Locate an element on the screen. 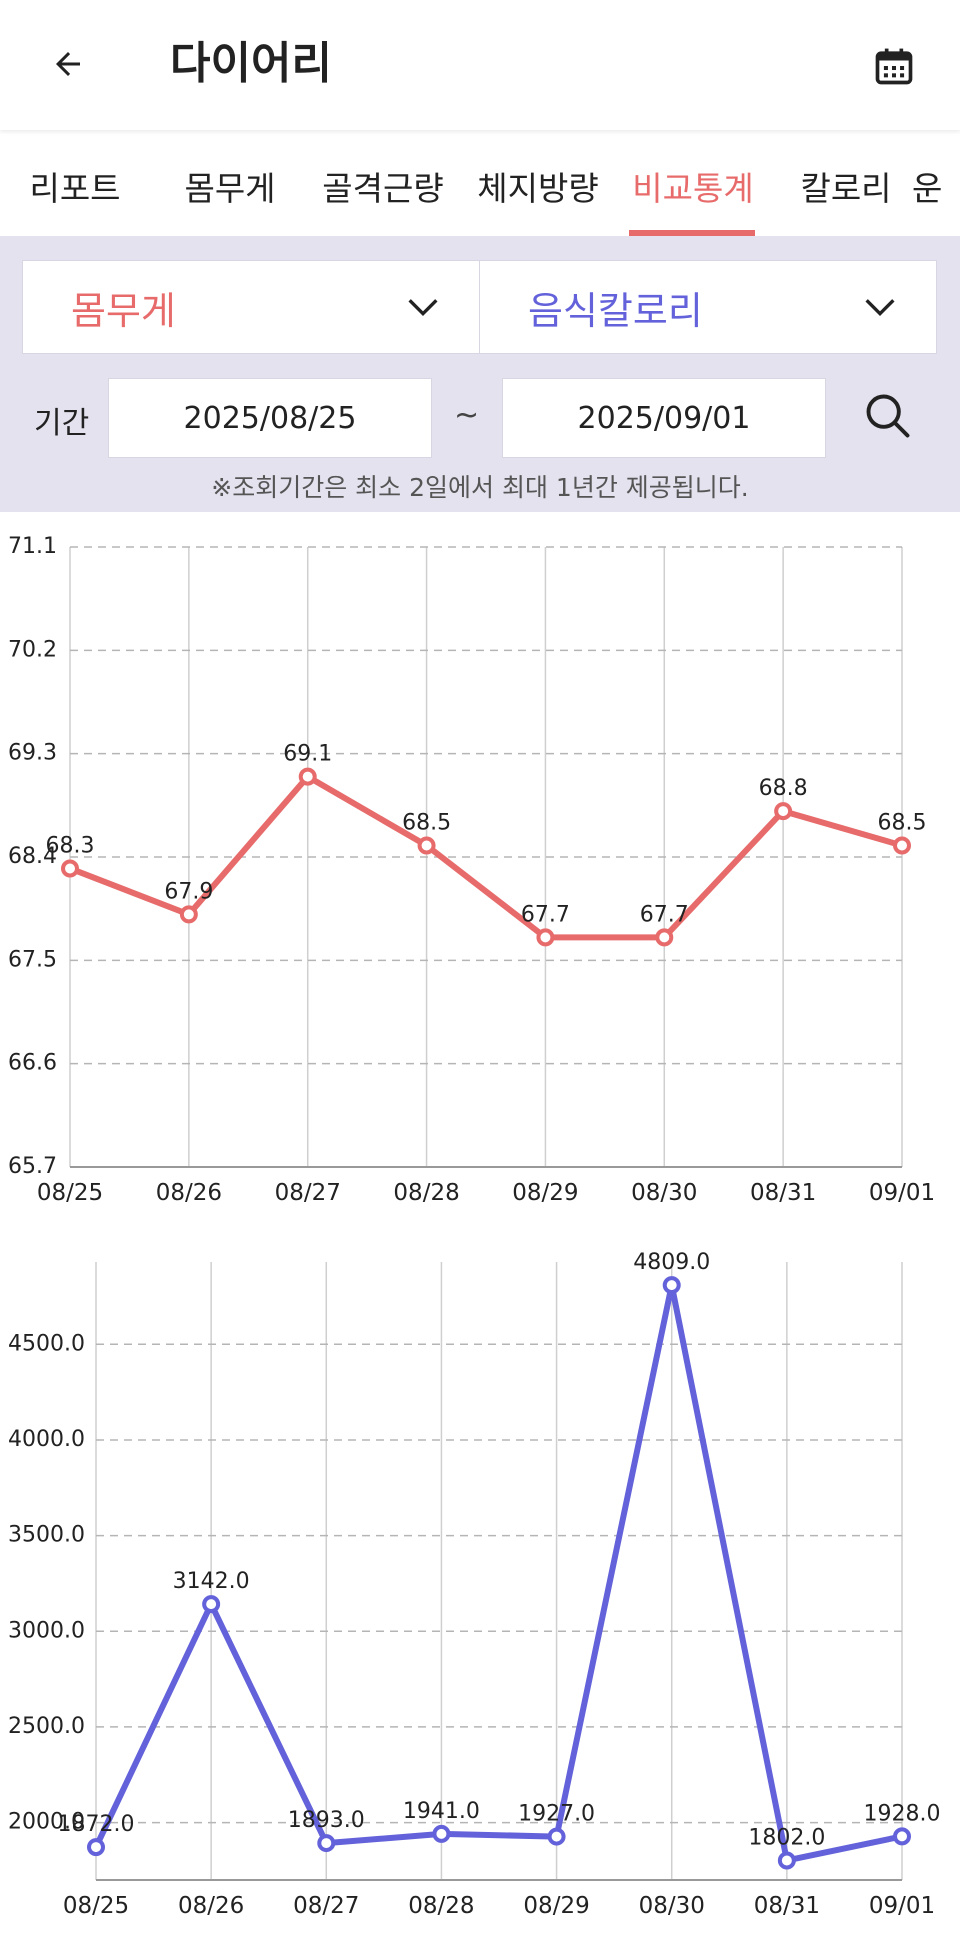 The height and width of the screenshot is (1940, 960). data-label: 68.3 is located at coordinates (70, 845).